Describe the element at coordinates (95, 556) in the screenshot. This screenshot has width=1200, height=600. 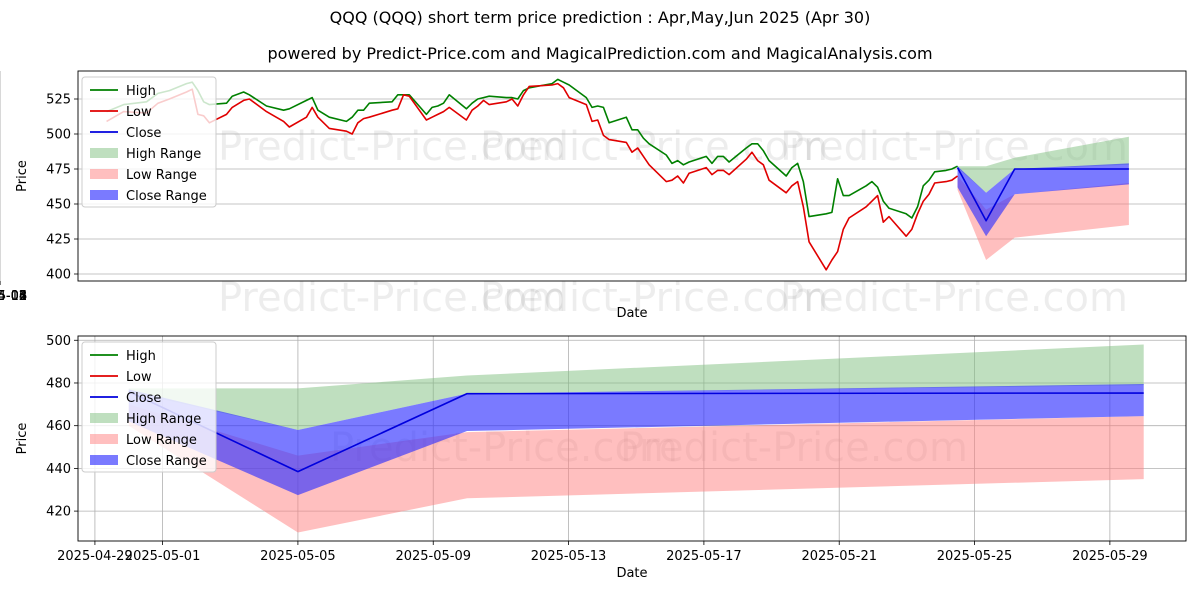
I see `x-tick-label: 2025-04-29` at that location.